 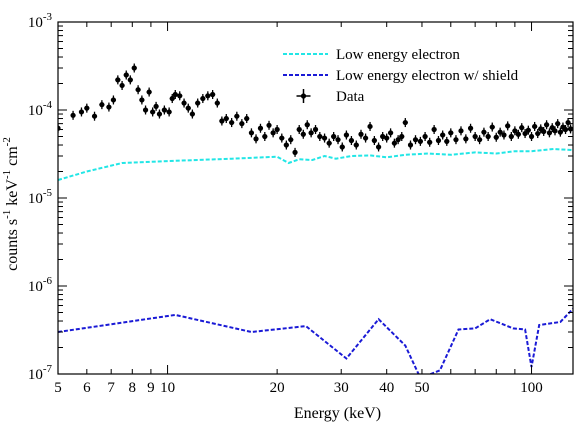 I want to click on legend-label: Low energy electron, so click(x=398, y=55).